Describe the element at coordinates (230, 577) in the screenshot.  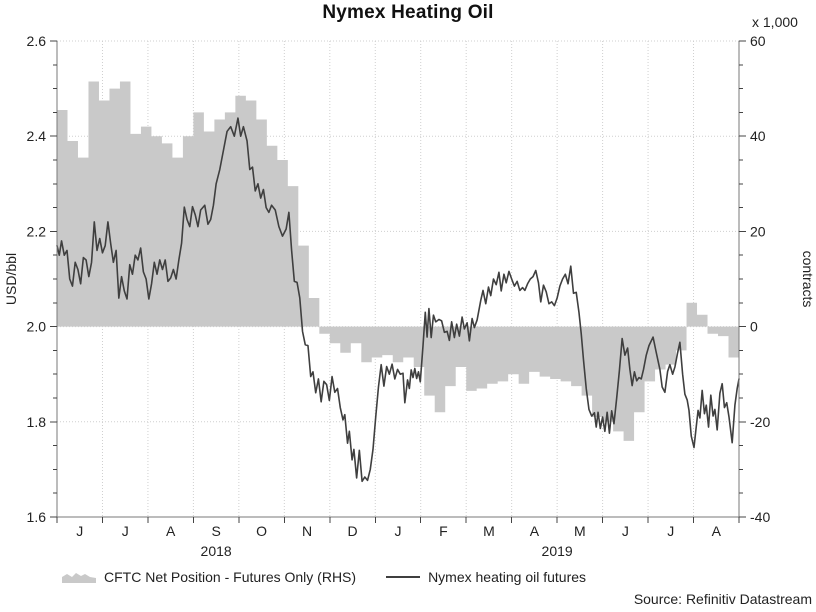
I see `legend-label-cftc: CFTC Net Position - Futures Only (RHS)` at that location.